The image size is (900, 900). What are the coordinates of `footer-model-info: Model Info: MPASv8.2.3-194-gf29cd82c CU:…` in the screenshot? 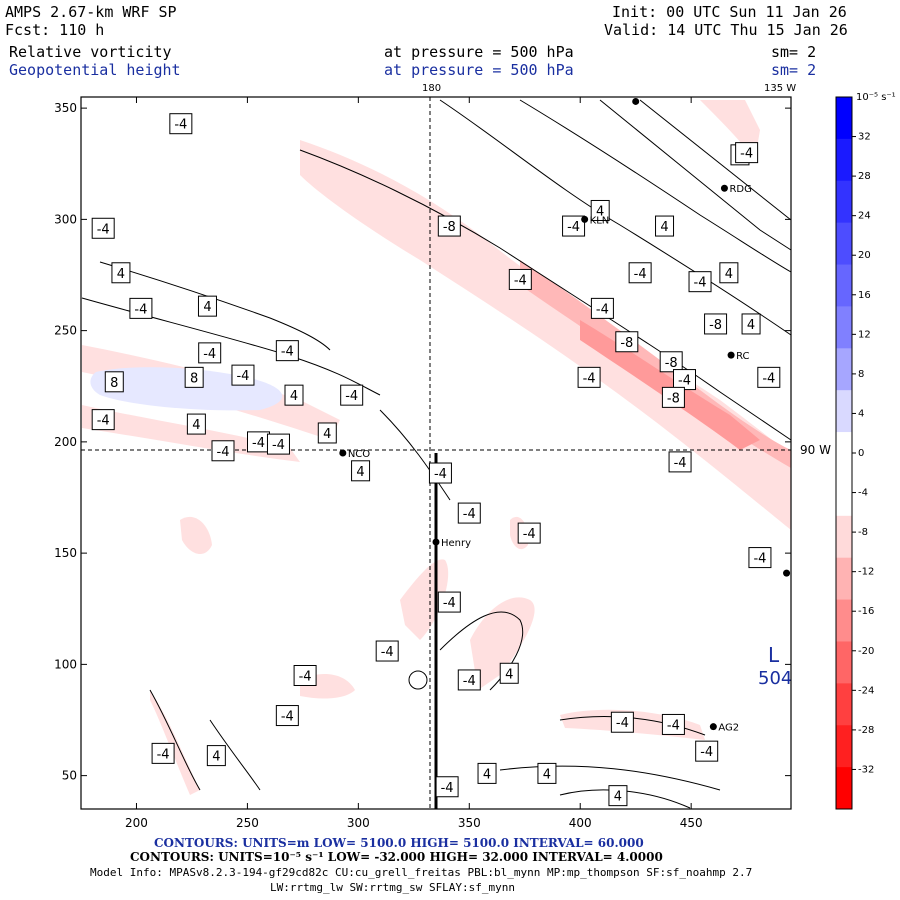 It's located at (421, 872).